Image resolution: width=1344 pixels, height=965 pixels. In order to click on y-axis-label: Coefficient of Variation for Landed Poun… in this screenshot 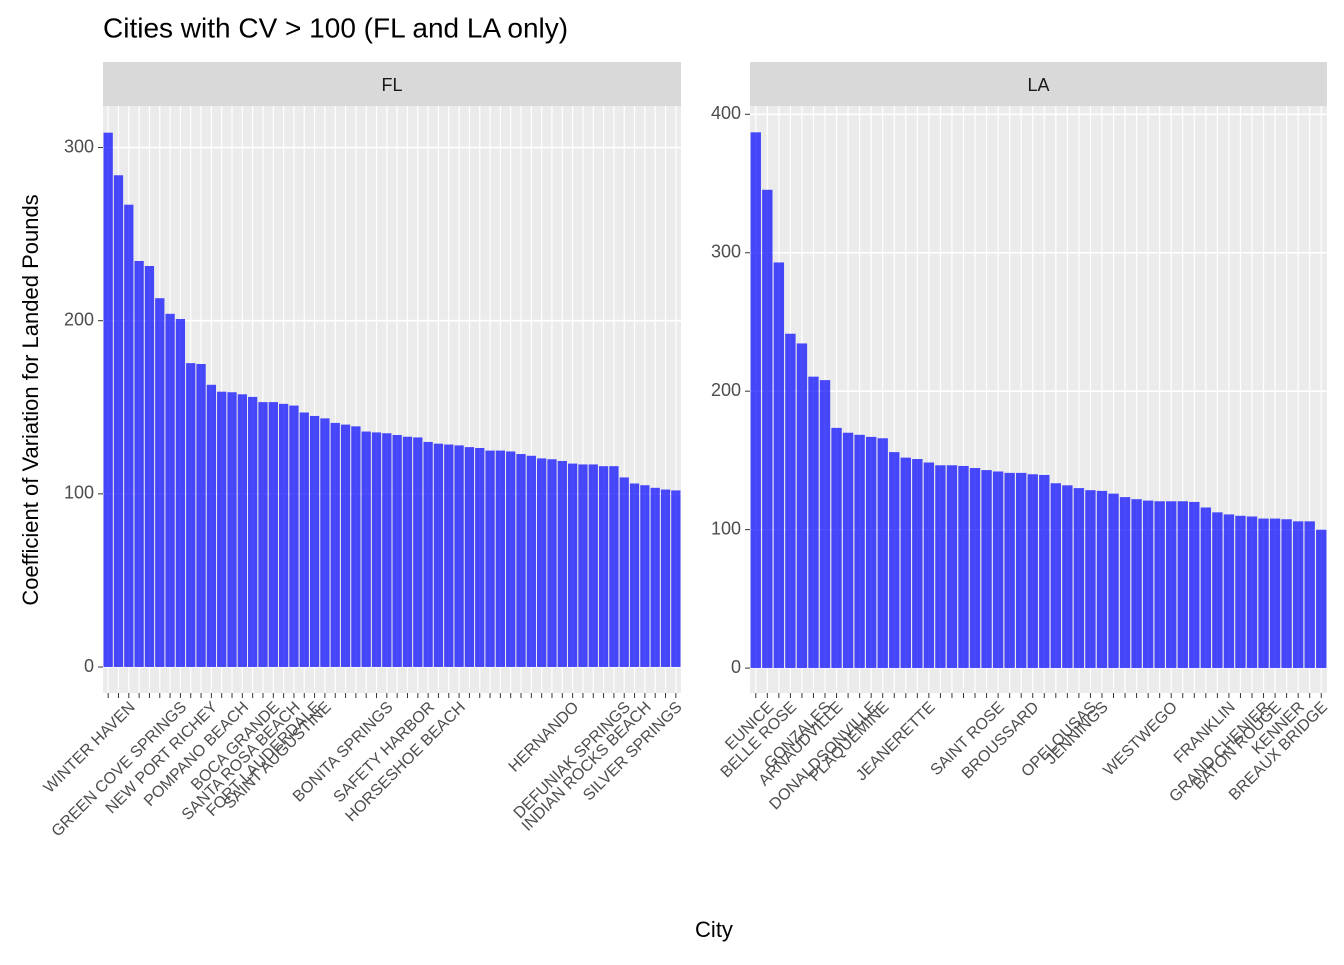, I will do `click(30, 399)`.